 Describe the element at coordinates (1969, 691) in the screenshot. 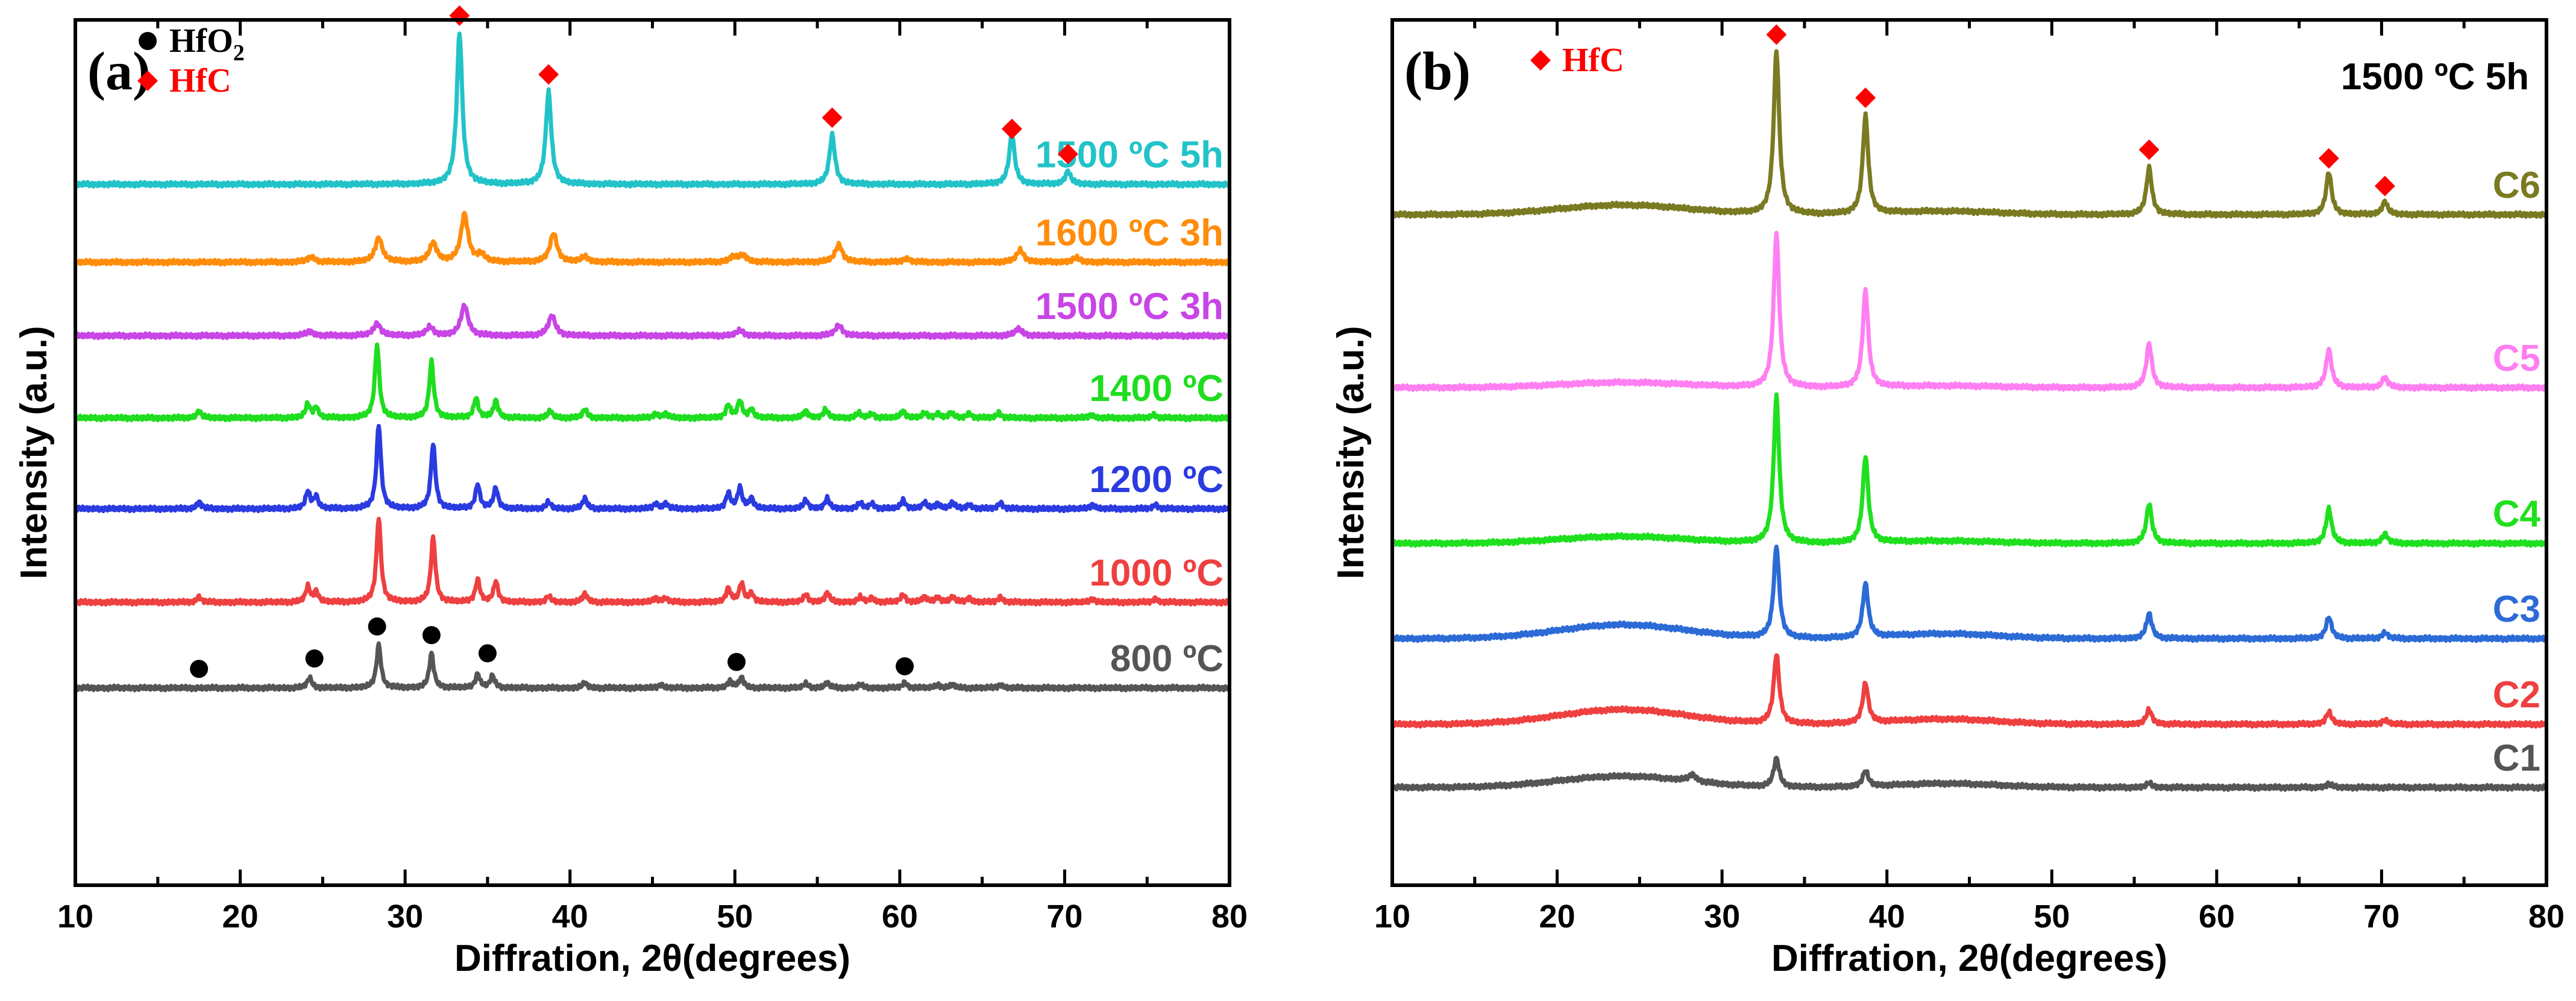

I see `series-line-c2` at that location.